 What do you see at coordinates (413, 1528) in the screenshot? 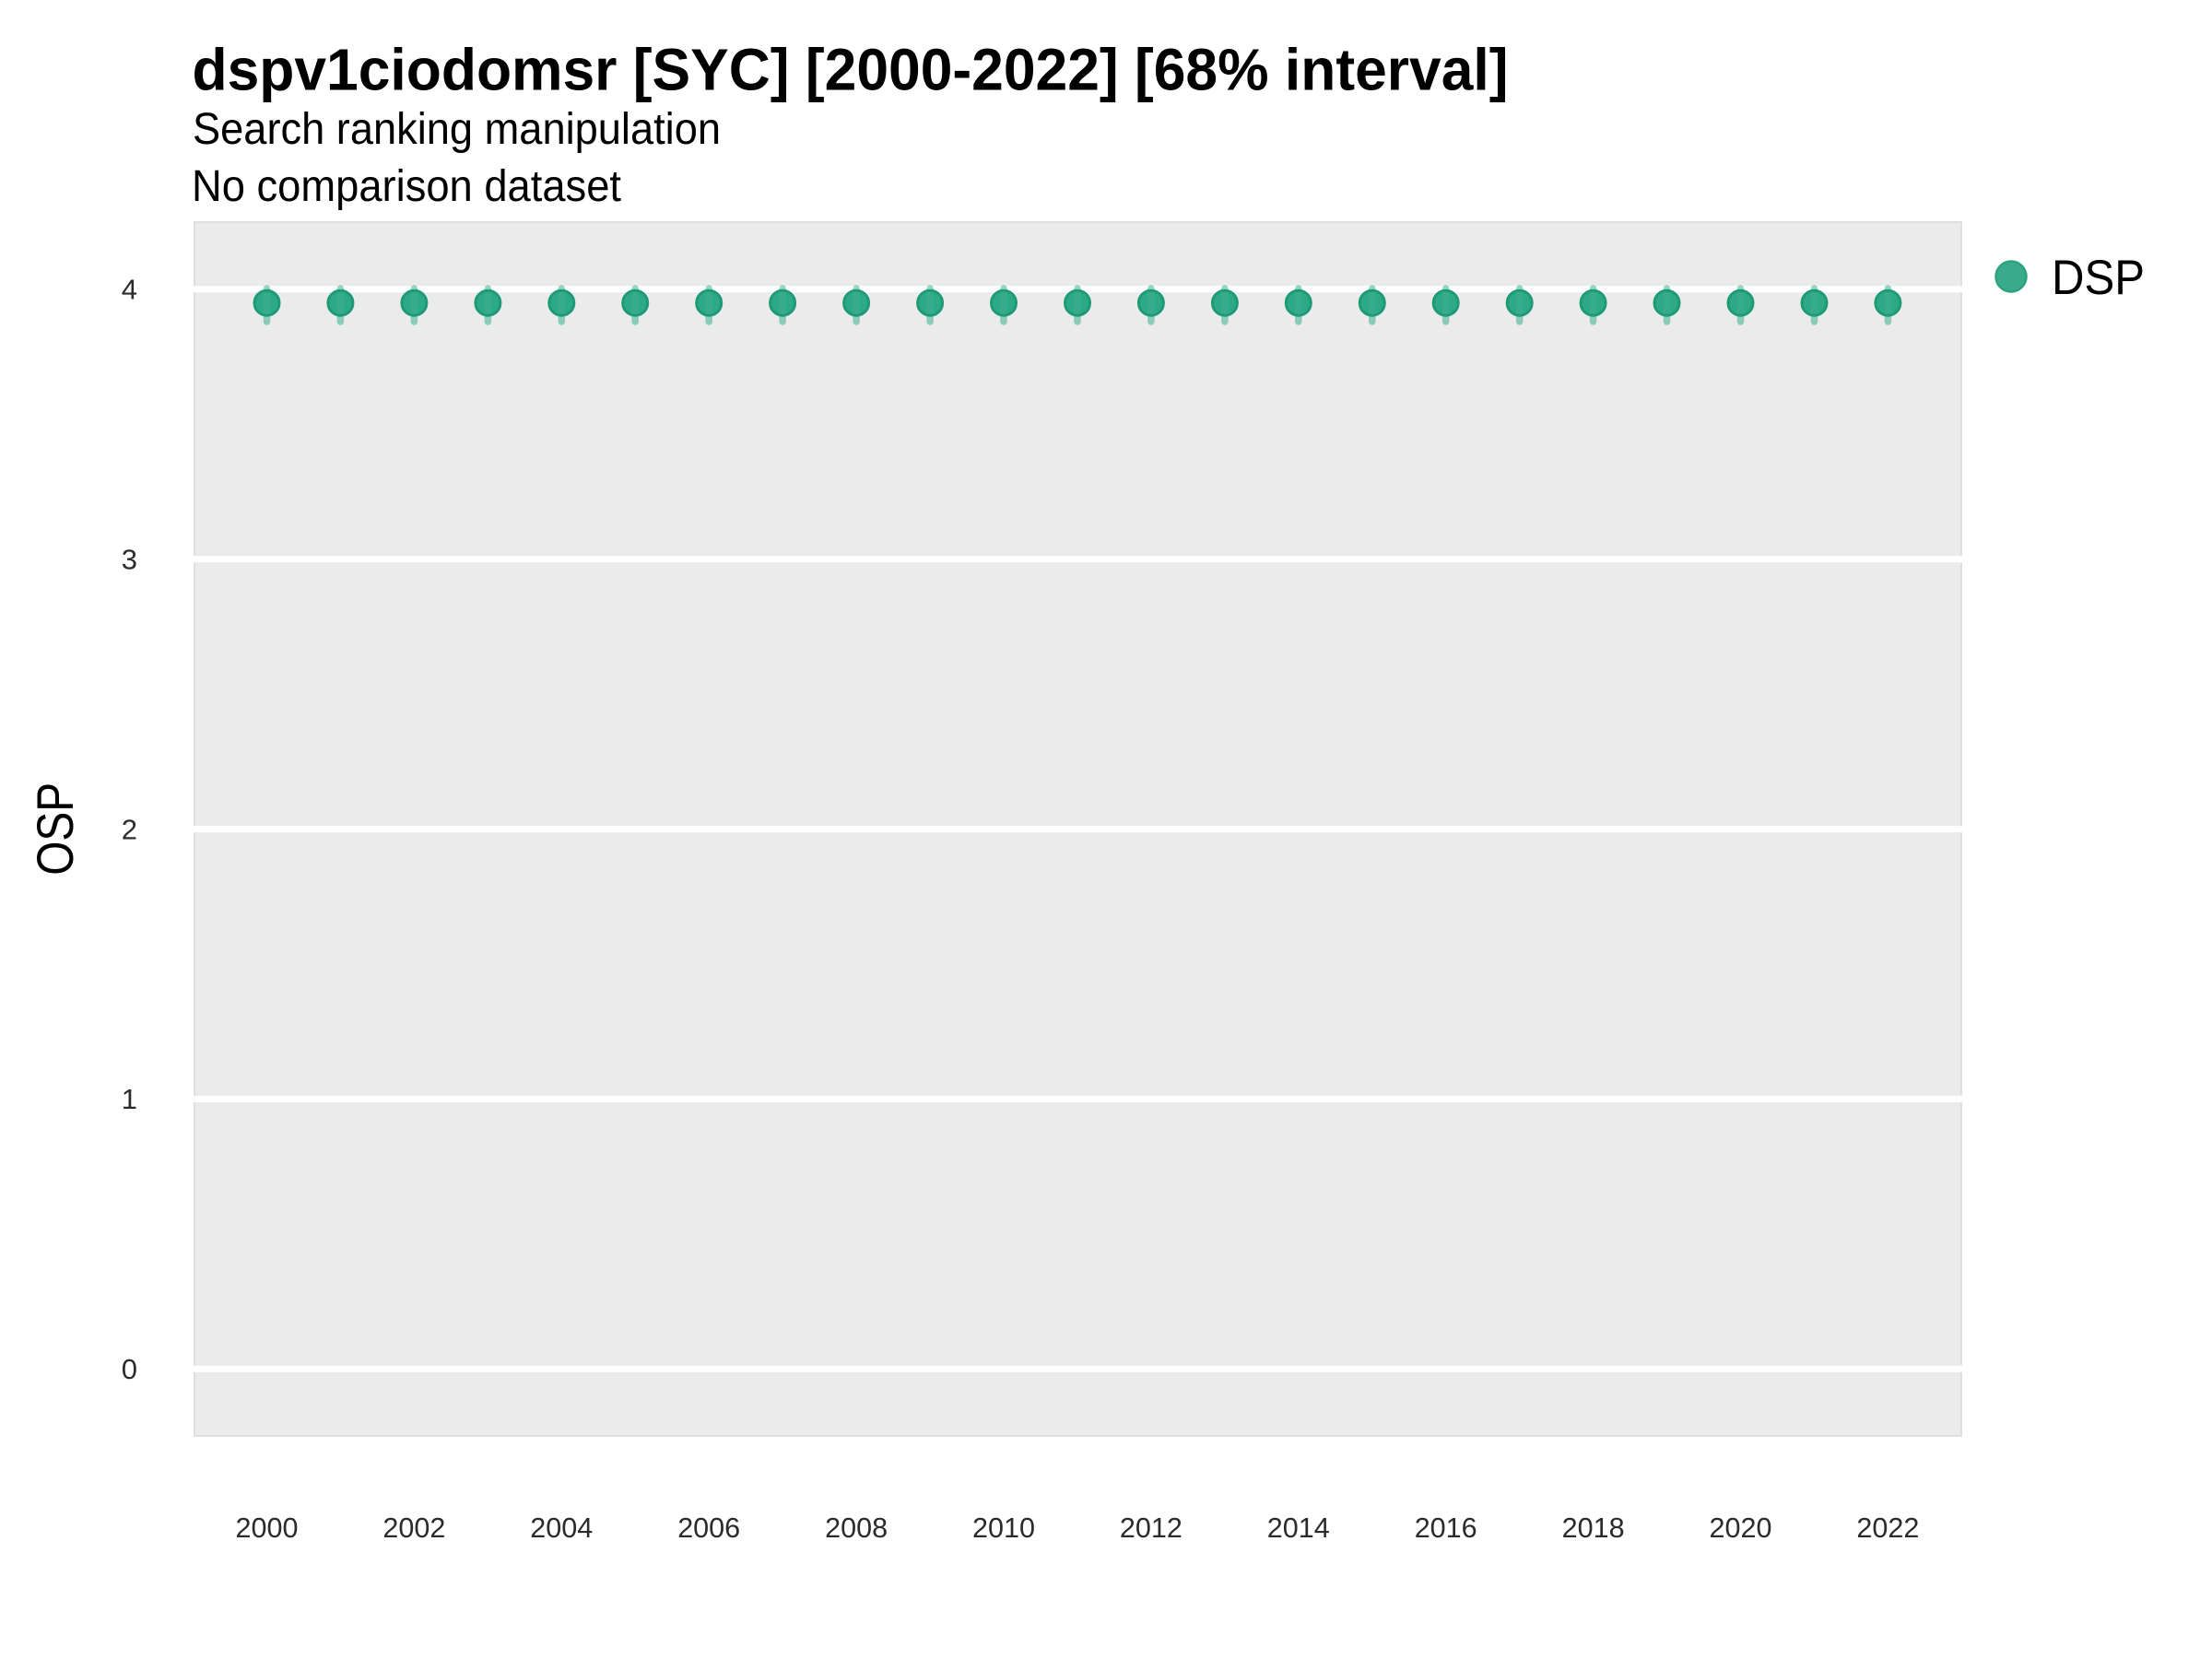
I see `svg-text: 2002` at bounding box center [413, 1528].